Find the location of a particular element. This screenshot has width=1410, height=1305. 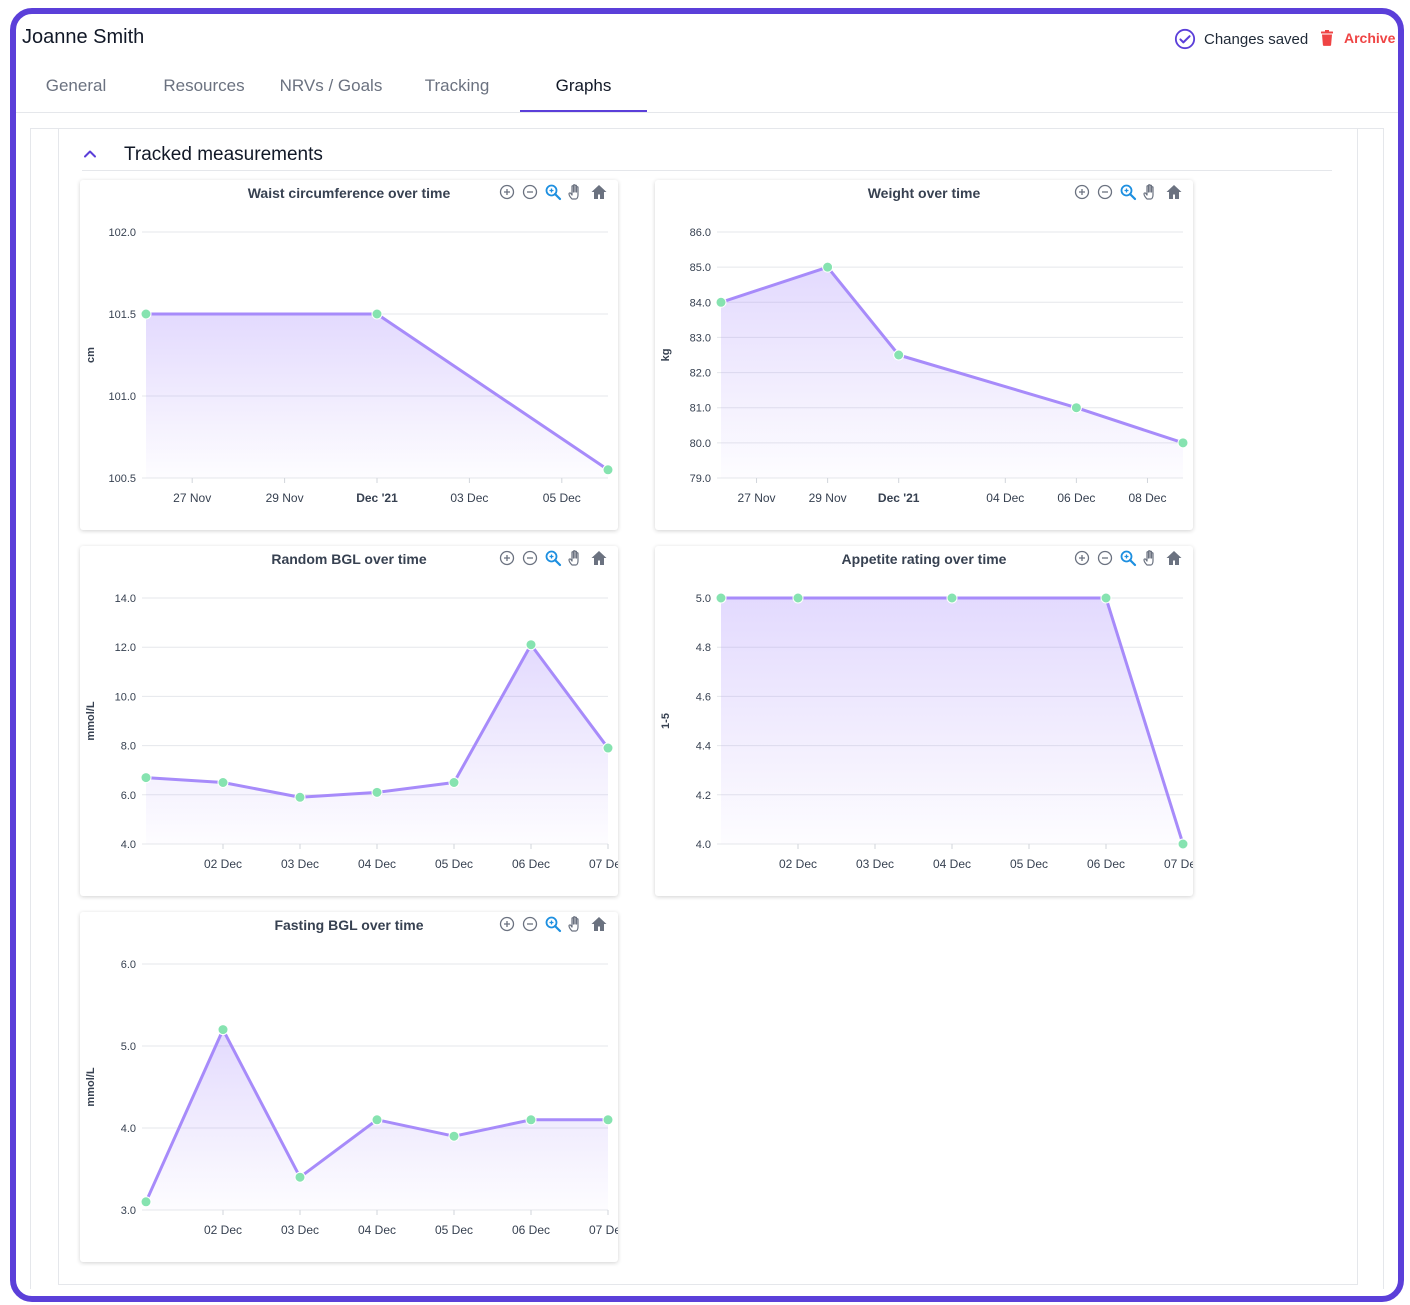

y-tick-label: 81.0 is located at coordinates (700, 409).